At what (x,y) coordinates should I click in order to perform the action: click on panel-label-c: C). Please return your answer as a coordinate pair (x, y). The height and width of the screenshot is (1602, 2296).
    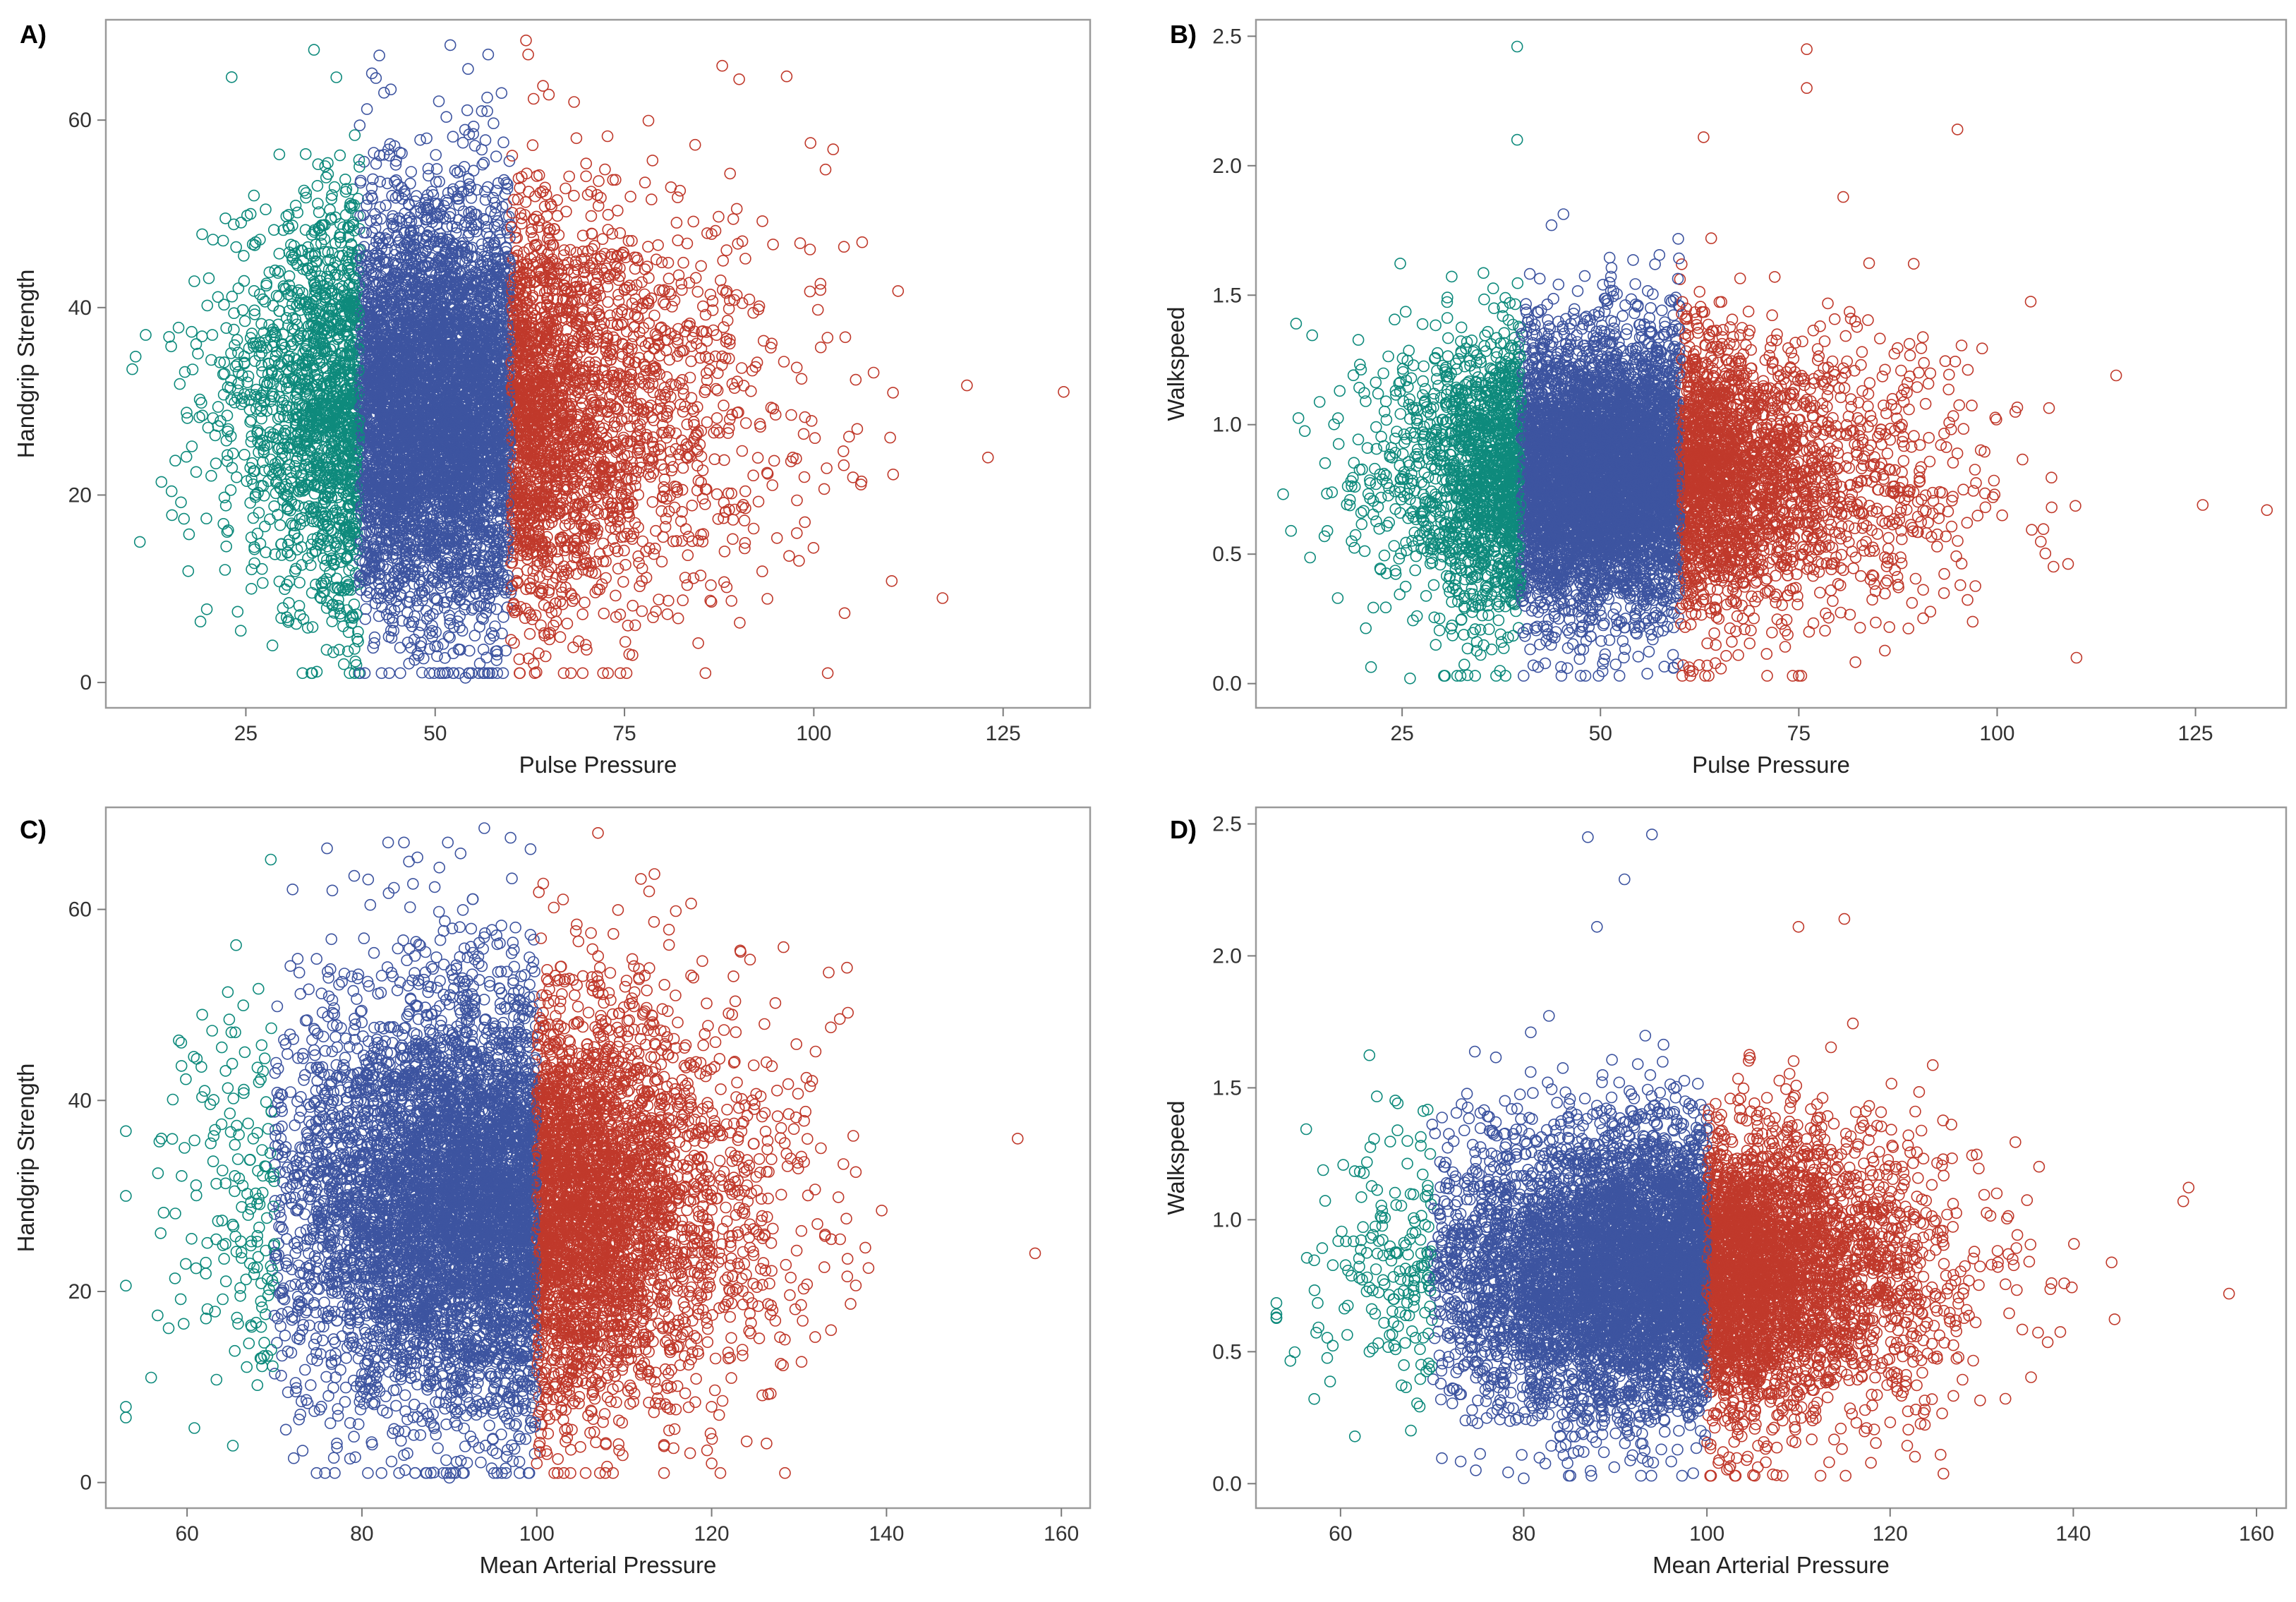
    Looking at the image, I should click on (33, 830).